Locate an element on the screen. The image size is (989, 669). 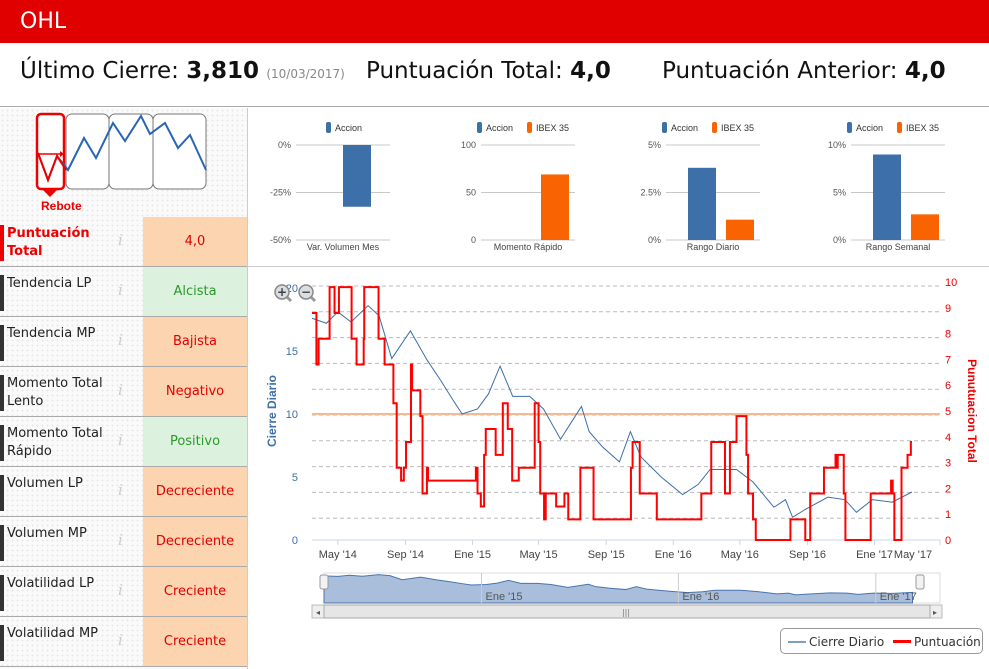
y-right-tick: 1 is located at coordinates (948, 515).